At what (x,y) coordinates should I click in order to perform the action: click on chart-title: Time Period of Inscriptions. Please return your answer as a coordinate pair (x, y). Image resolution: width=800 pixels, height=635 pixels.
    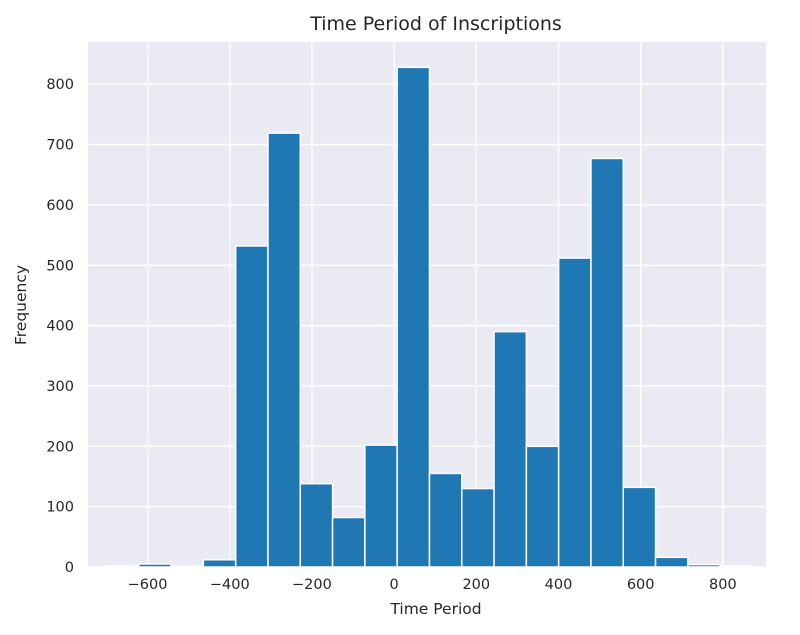
    Looking at the image, I should click on (435, 24).